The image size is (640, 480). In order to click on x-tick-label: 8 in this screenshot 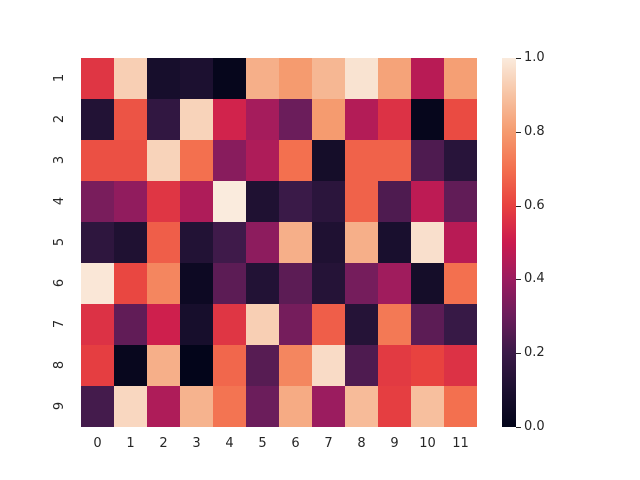, I will do `click(361, 443)`.